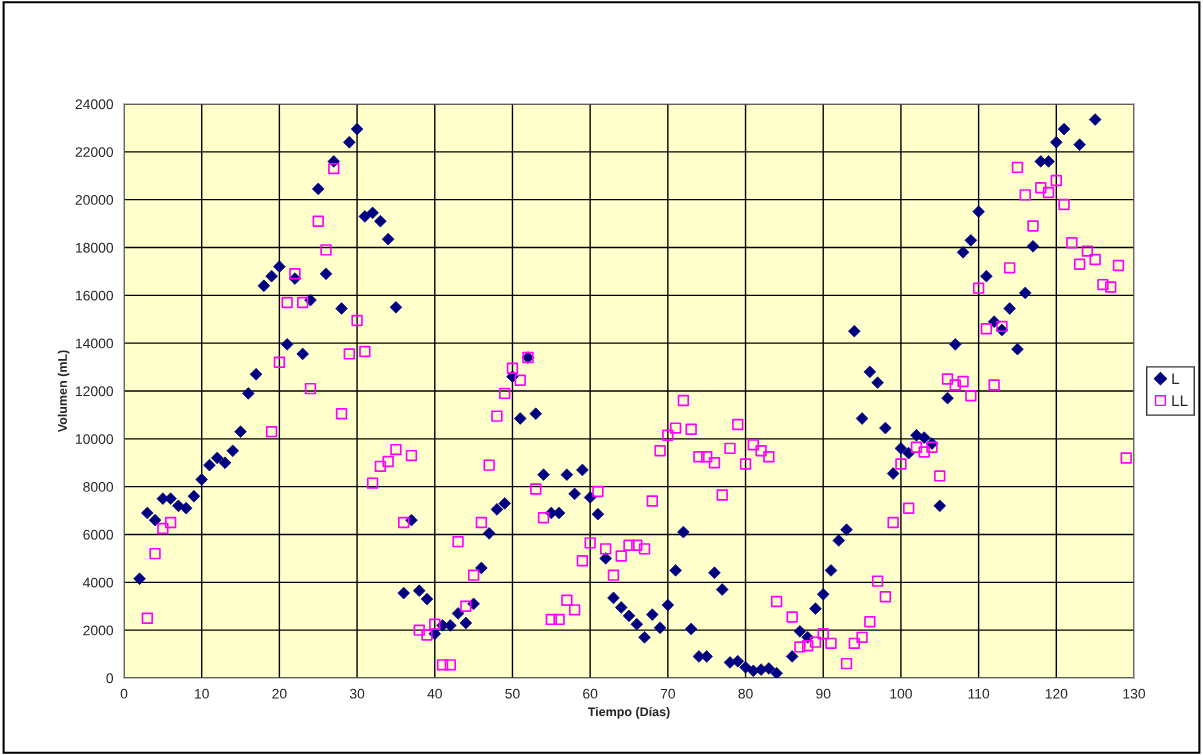  Describe the element at coordinates (628, 712) in the screenshot. I see `x-axis-title: Tiempo (Días)` at that location.